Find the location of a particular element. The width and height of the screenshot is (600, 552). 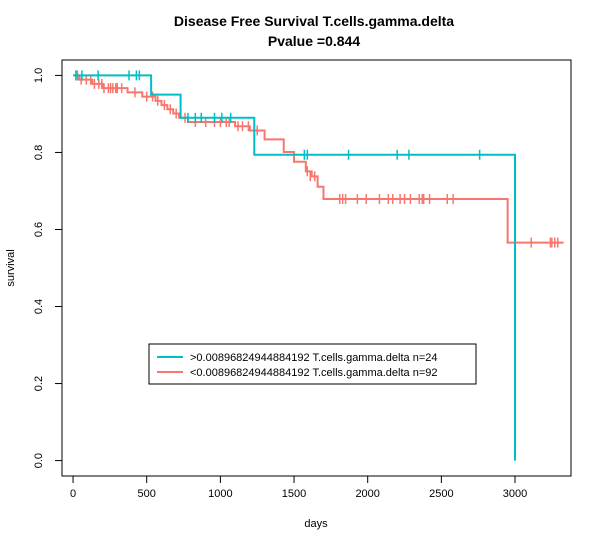

chart-subtitle: Pvalue =0.844 is located at coordinates (314, 41).